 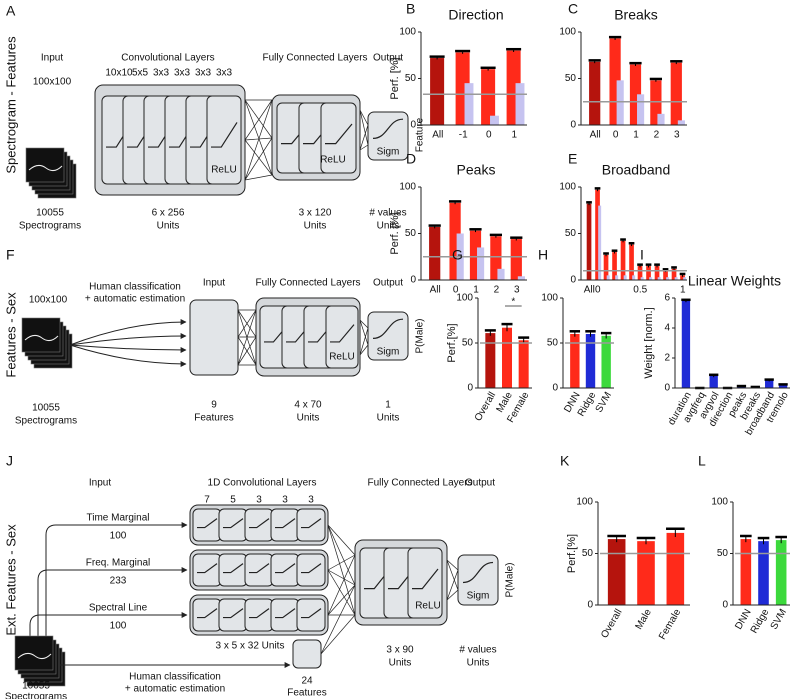 What do you see at coordinates (513, 302) in the screenshot?
I see `annotation: *` at bounding box center [513, 302].